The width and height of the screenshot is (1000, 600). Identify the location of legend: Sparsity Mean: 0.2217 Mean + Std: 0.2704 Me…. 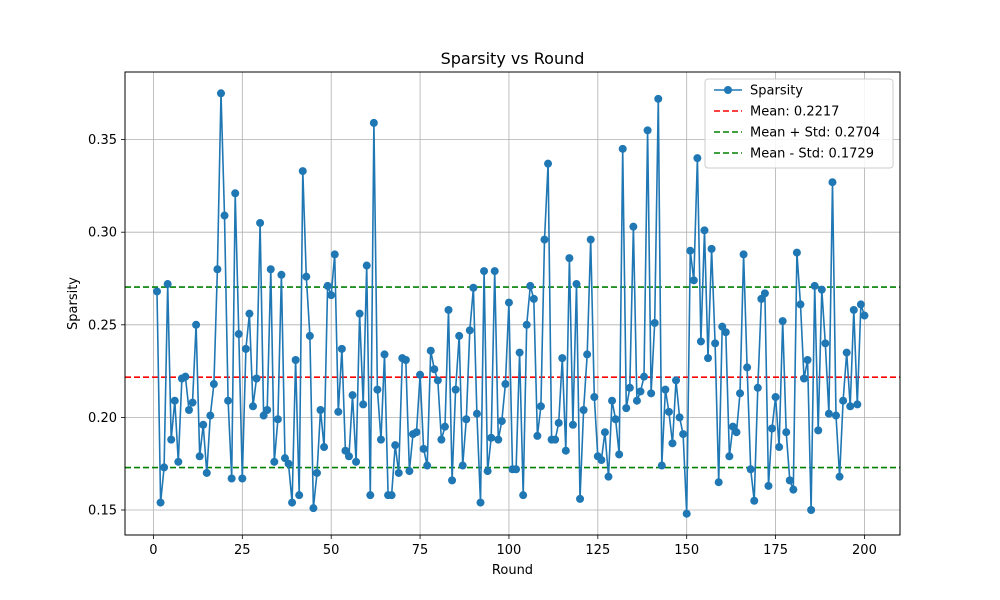
(799, 123).